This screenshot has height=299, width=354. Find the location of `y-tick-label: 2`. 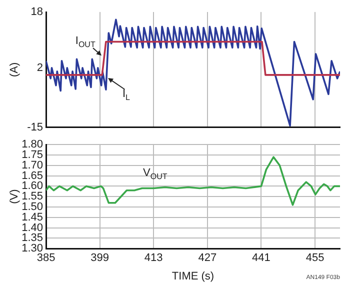

y-tick-label: 2 is located at coordinates (39, 68).